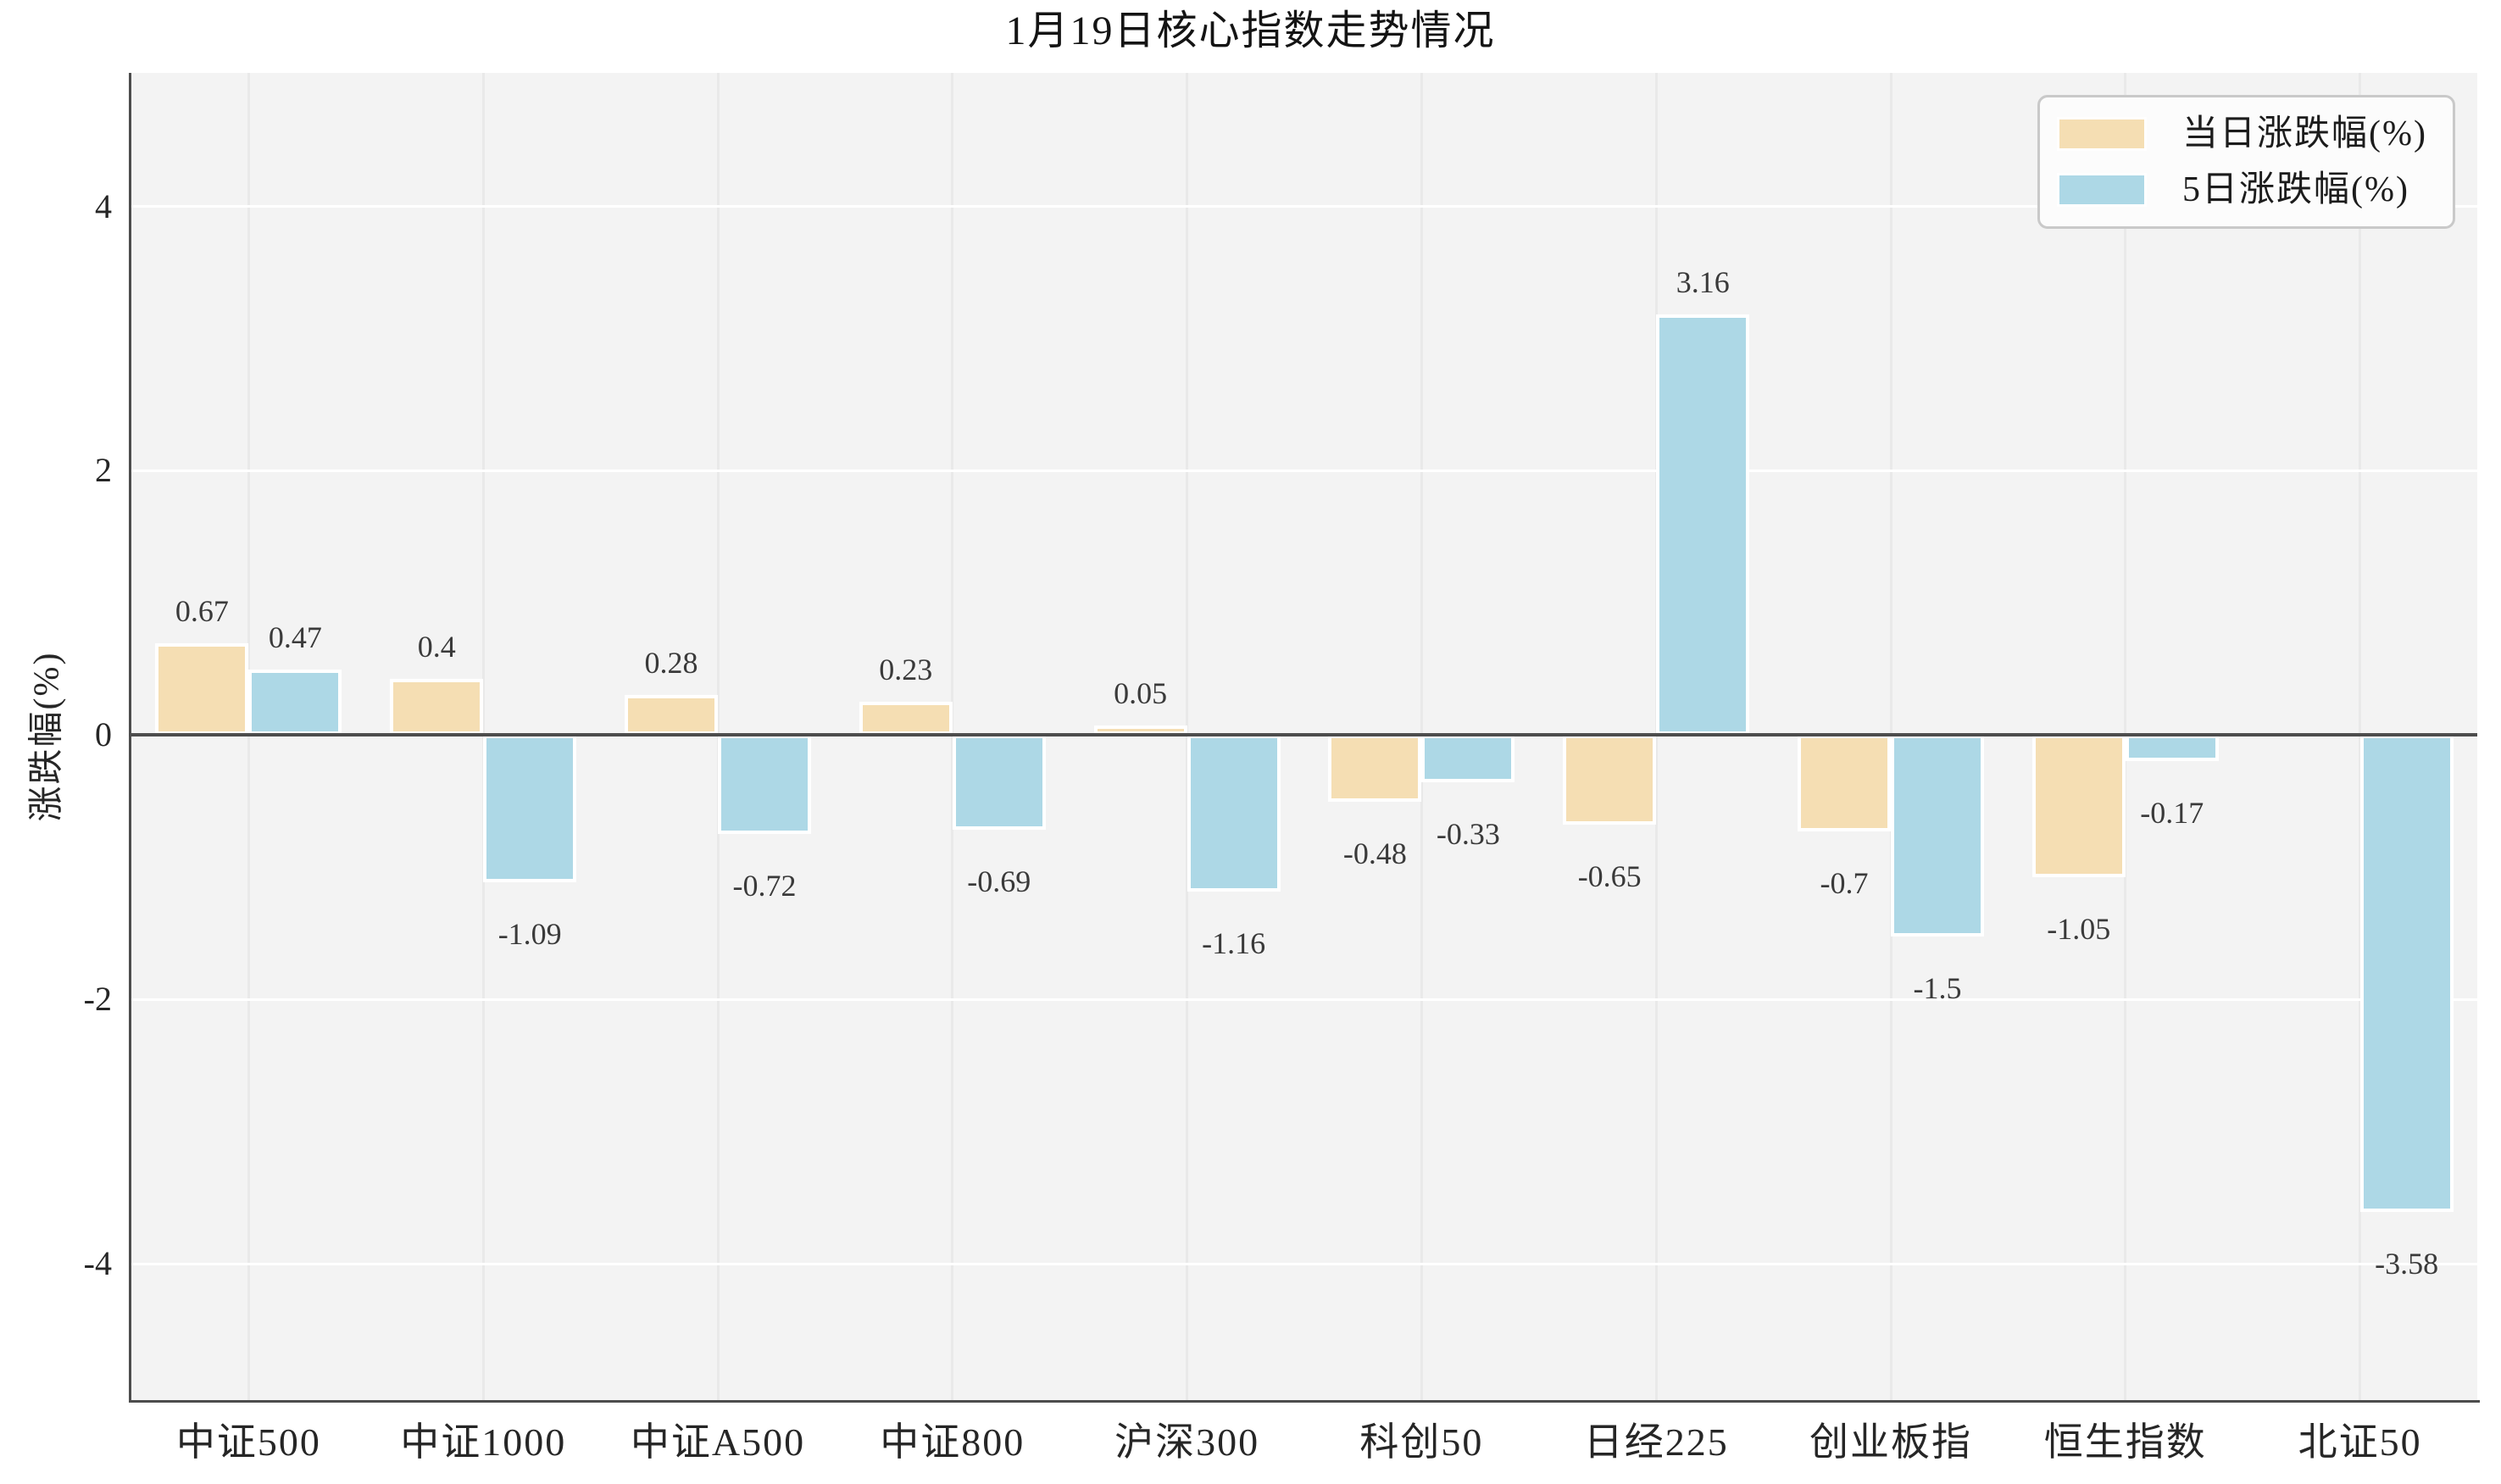 Image resolution: width=2501 pixels, height=1484 pixels. I want to click on legend-item-daily: 当日涨跌幅(%), so click(2242, 134).